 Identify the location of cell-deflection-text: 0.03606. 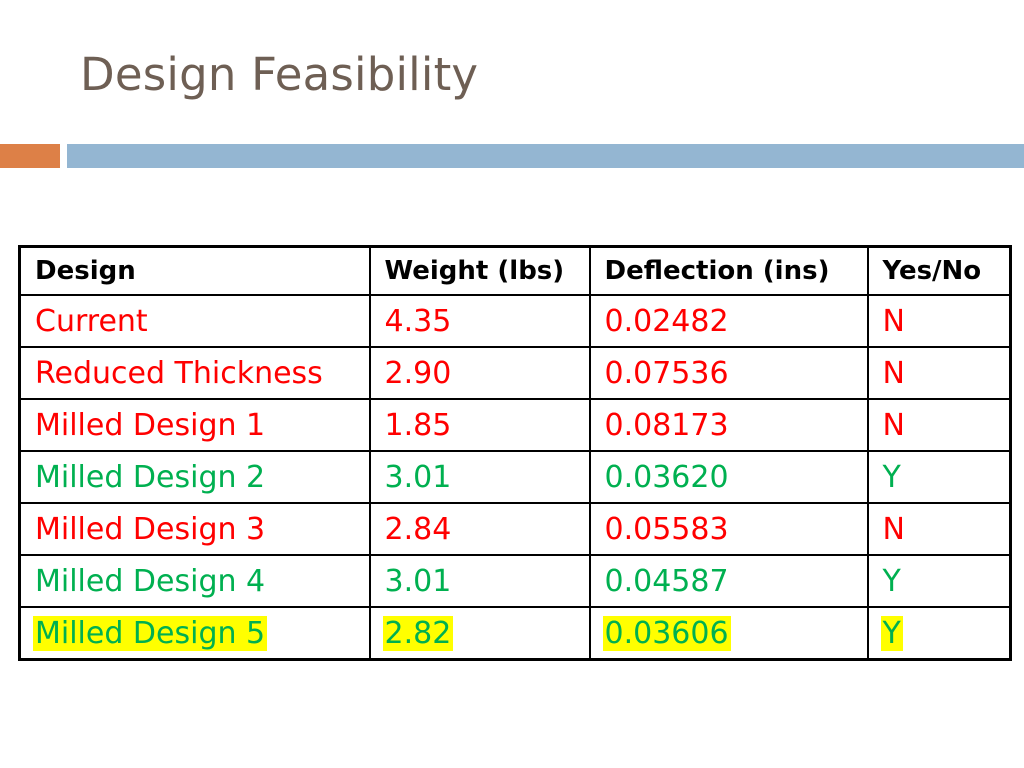
(666, 633).